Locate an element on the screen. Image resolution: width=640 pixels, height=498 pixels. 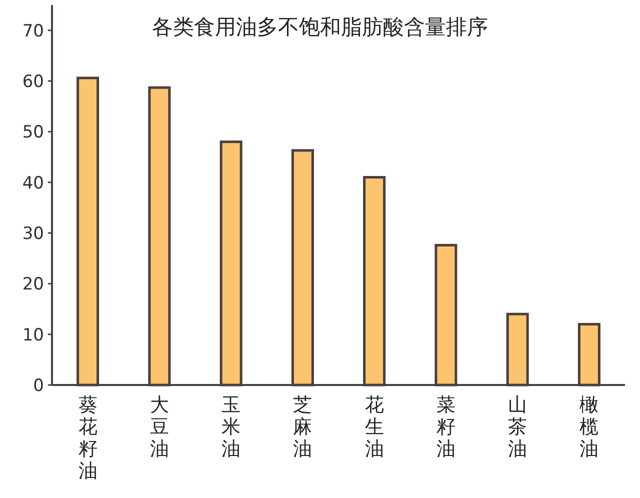
x-tick-label: 橄榄油 is located at coordinates (589, 427).